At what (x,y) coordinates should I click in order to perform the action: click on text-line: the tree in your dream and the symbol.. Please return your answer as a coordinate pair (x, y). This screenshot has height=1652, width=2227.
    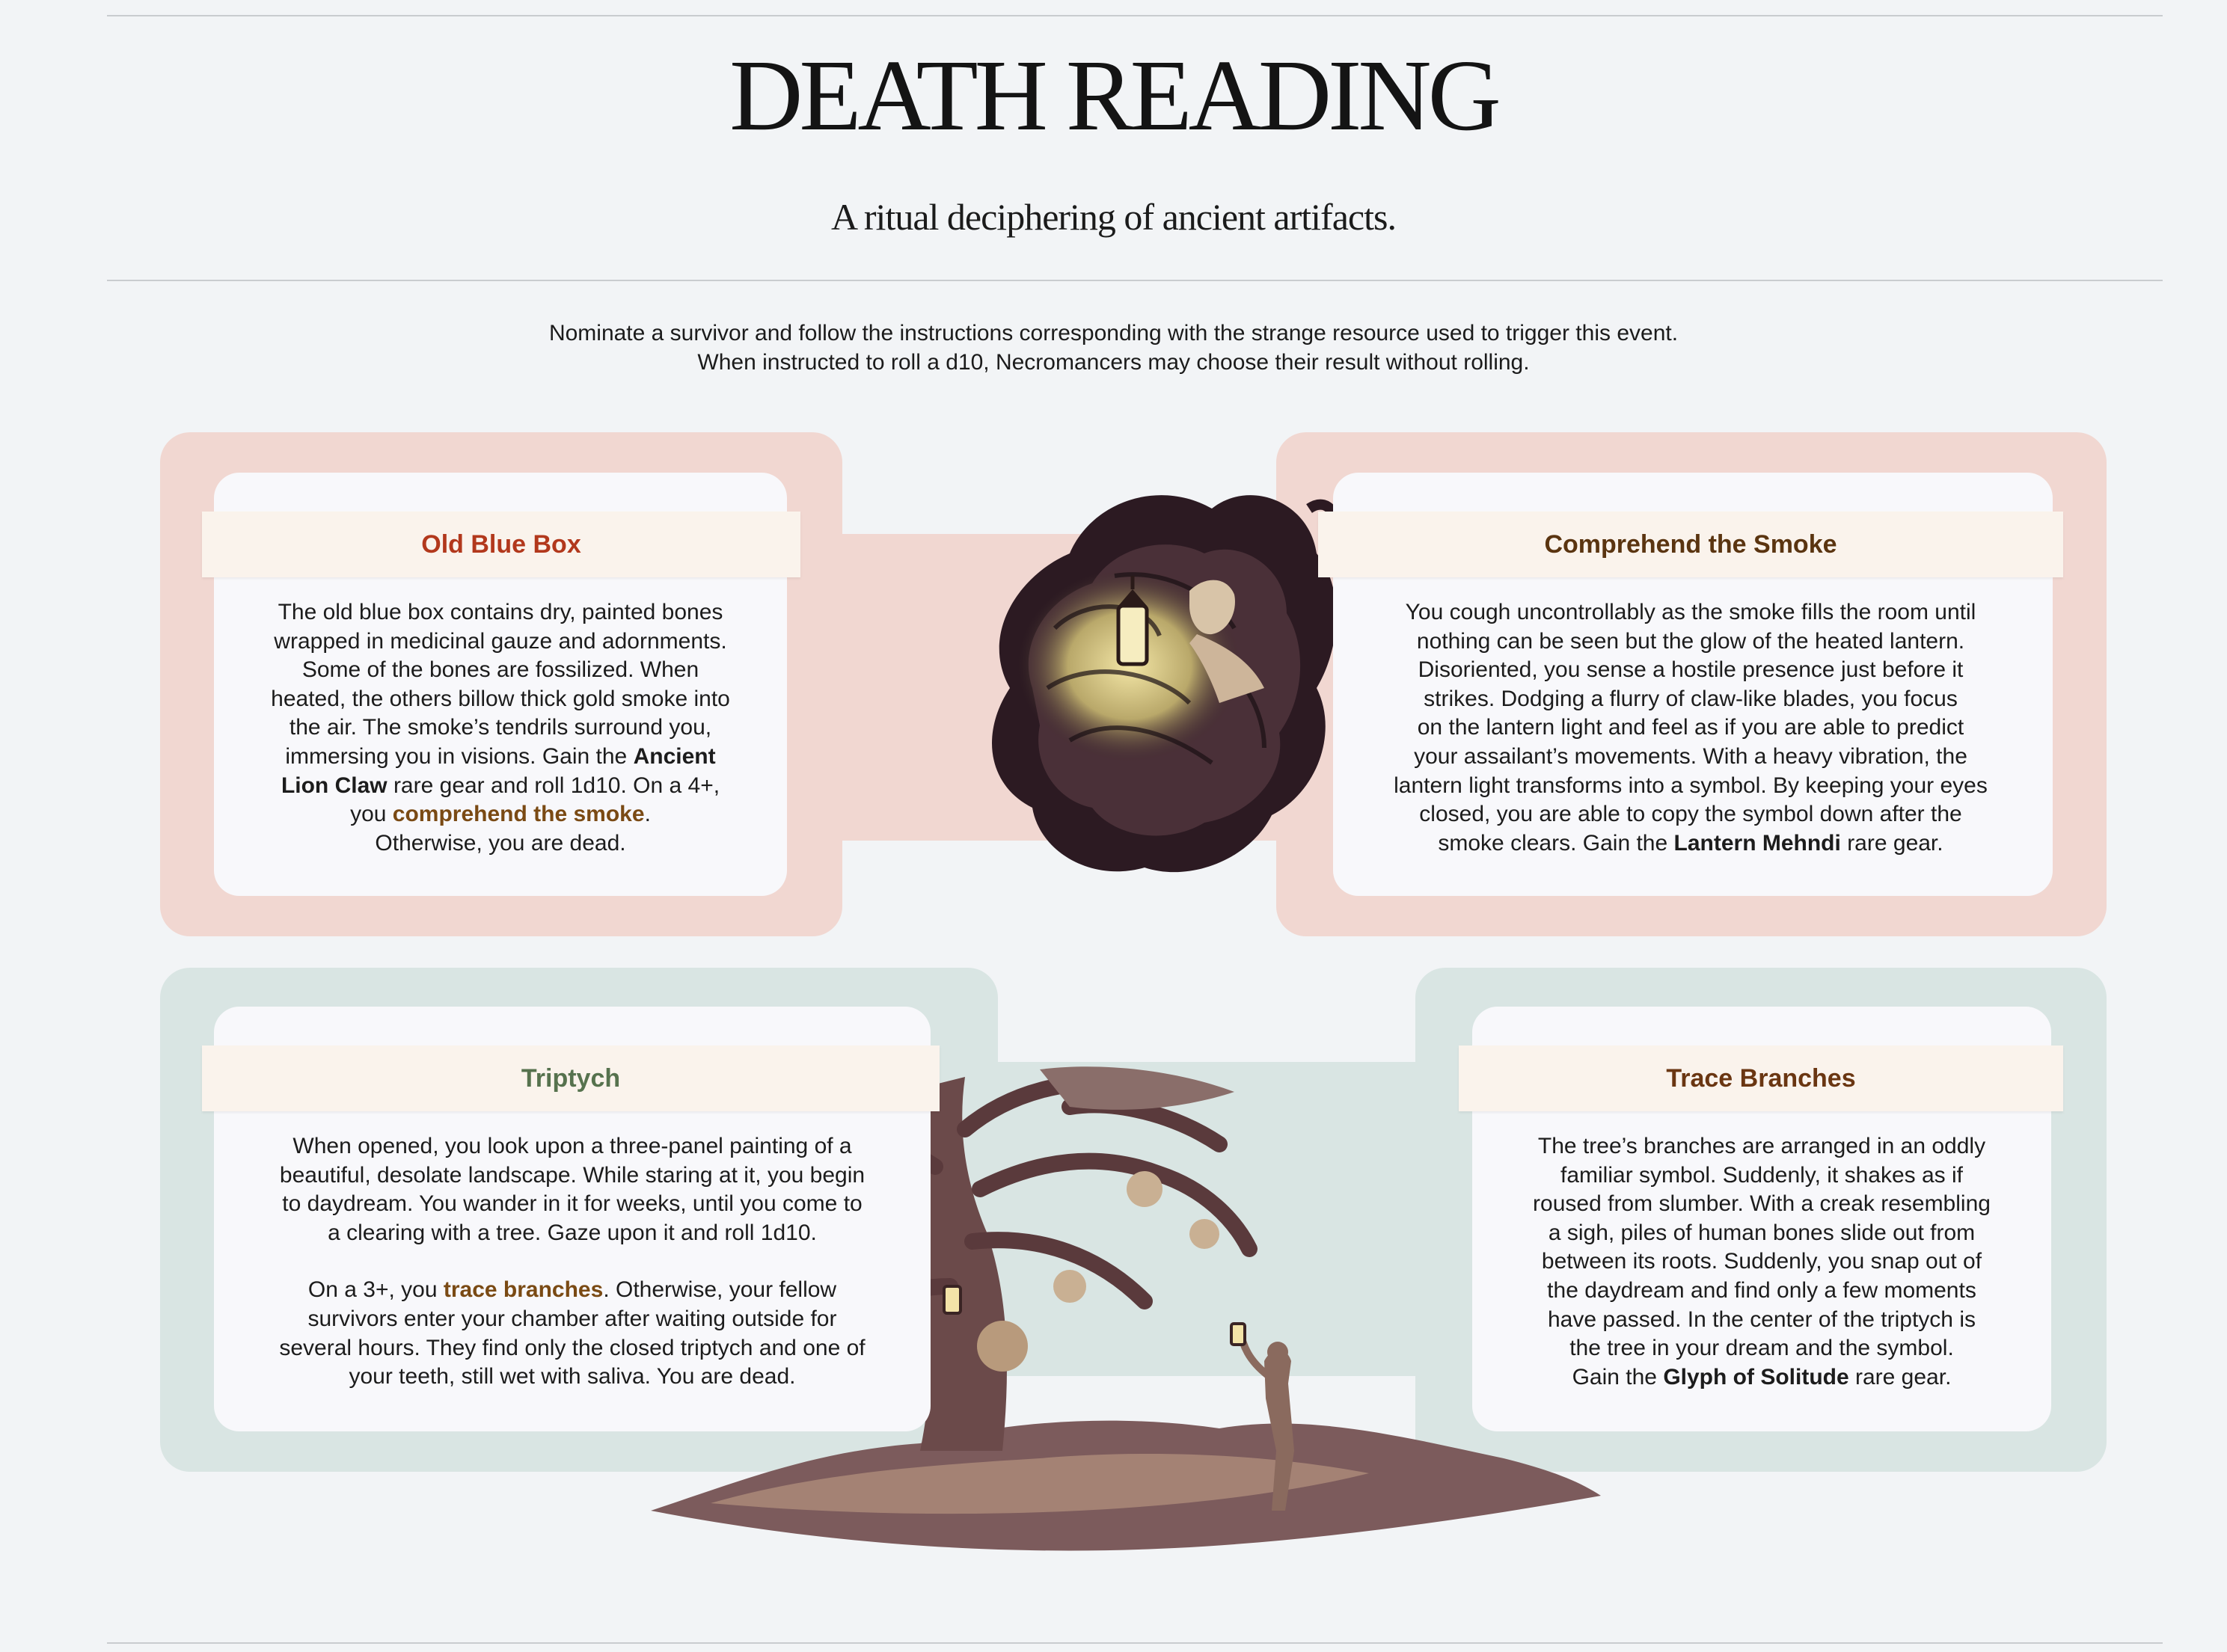
    Looking at the image, I should click on (1761, 1348).